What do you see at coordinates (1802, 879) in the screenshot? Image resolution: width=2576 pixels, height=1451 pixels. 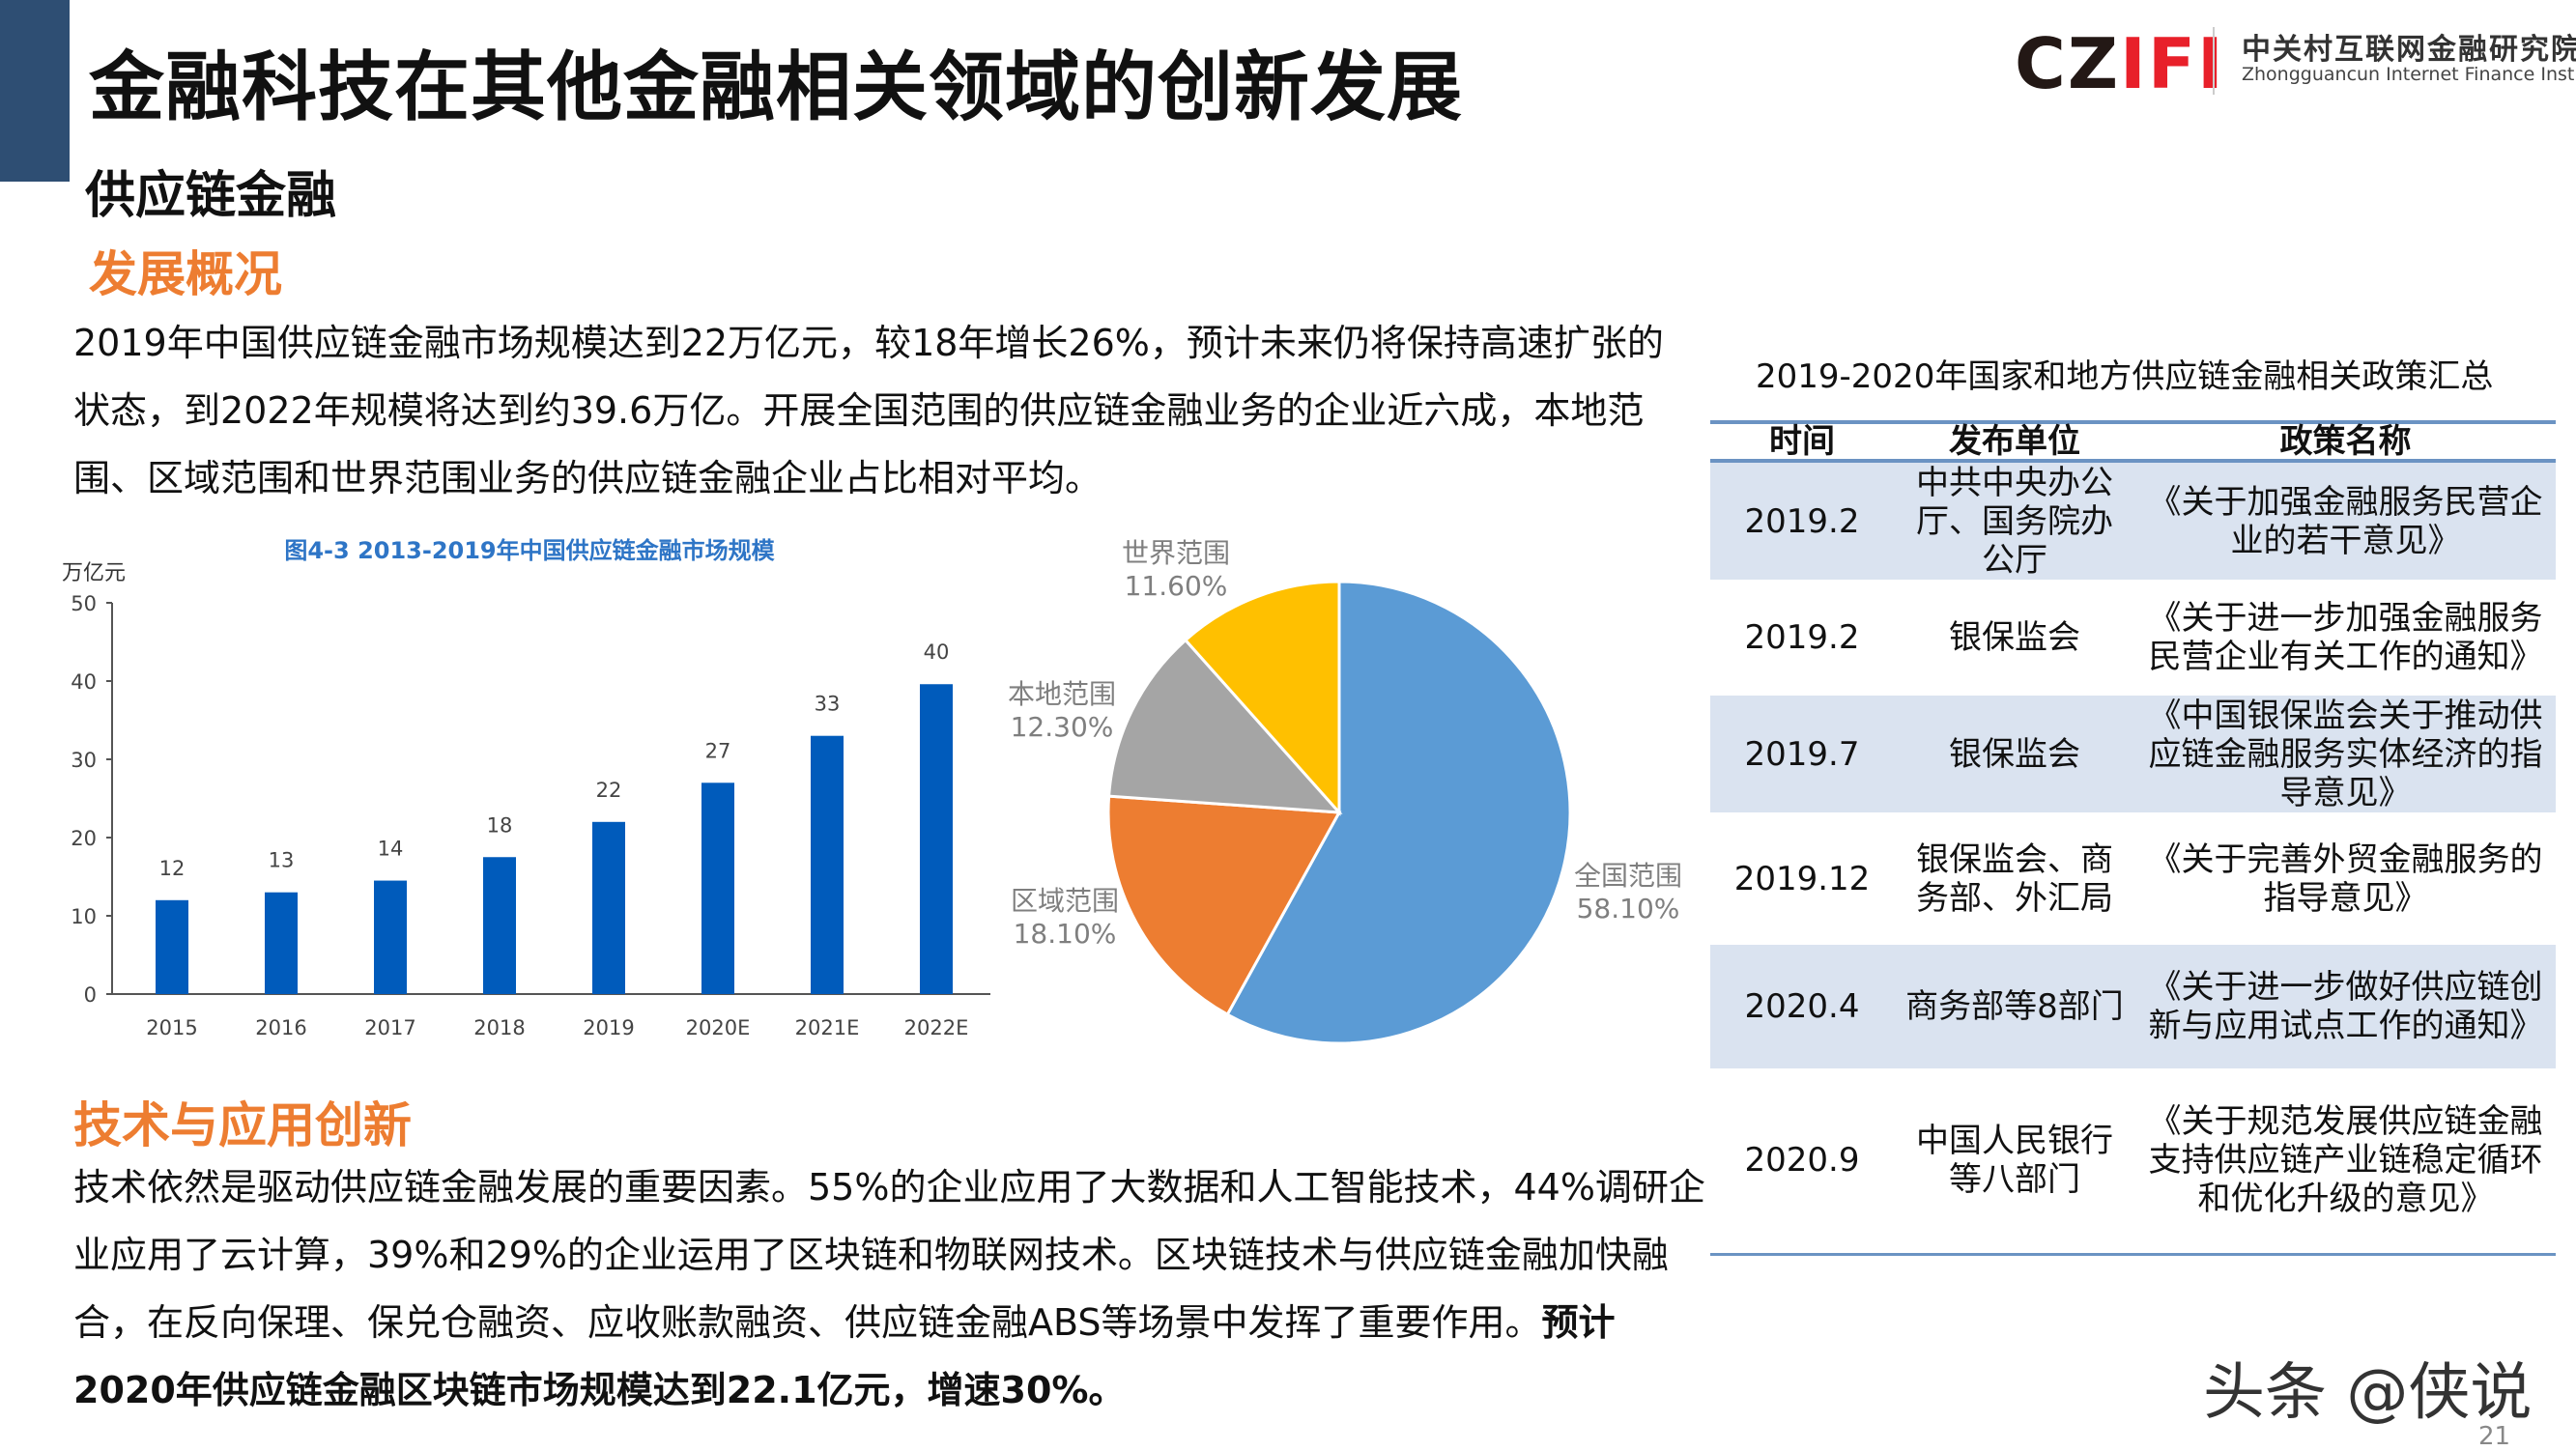 I see `cell-time: 2019.12` at bounding box center [1802, 879].